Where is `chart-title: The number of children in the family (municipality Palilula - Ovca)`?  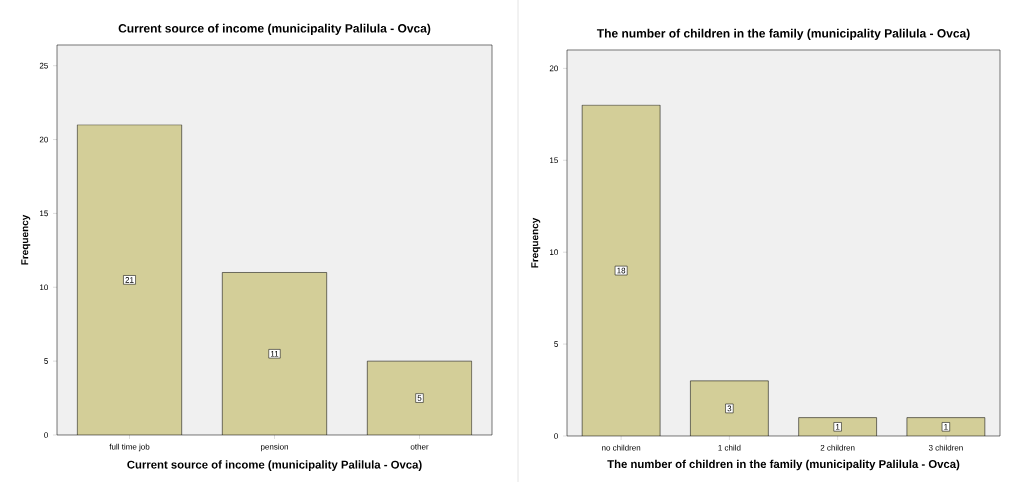 chart-title: The number of children in the family (municipality Palilula - Ovca) is located at coordinates (783, 34).